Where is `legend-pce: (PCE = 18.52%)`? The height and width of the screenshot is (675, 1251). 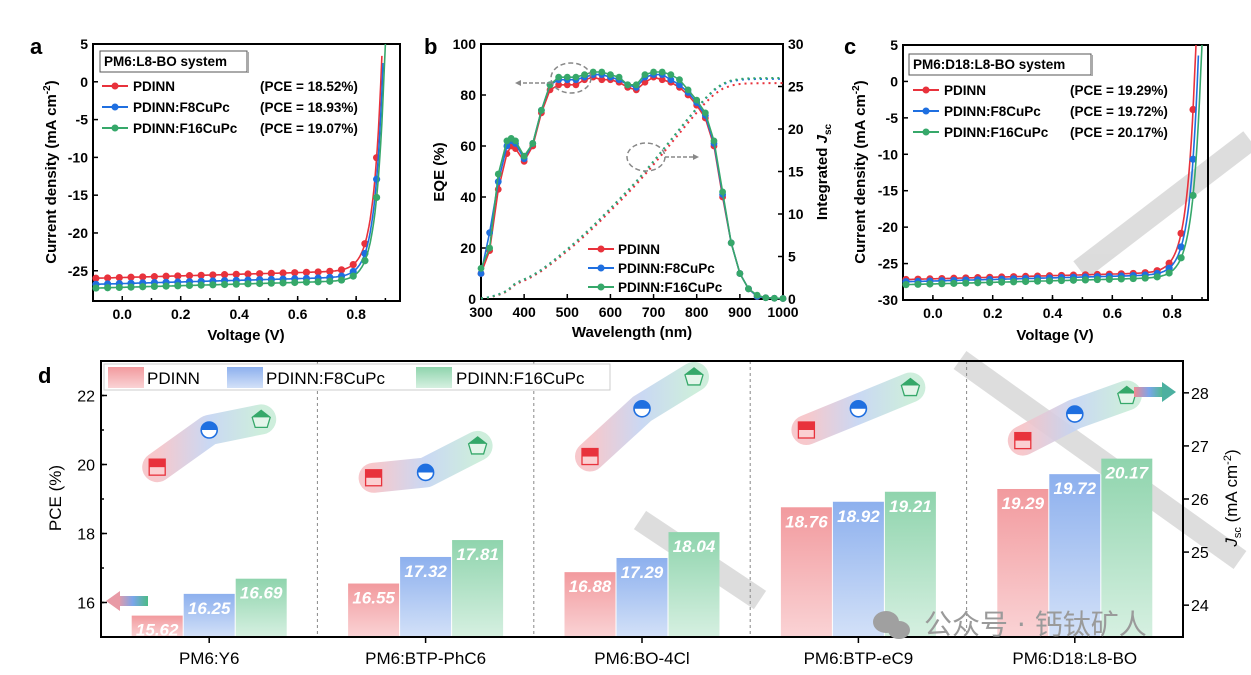 legend-pce: (PCE = 18.52%) is located at coordinates (309, 86).